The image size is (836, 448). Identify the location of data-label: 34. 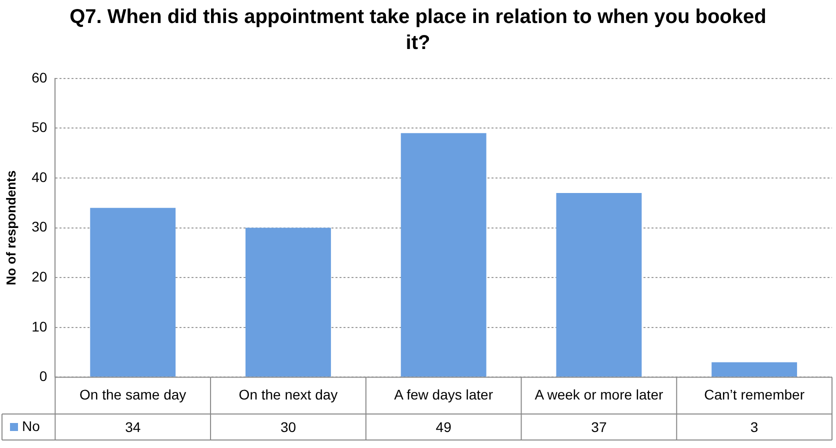
(133, 426).